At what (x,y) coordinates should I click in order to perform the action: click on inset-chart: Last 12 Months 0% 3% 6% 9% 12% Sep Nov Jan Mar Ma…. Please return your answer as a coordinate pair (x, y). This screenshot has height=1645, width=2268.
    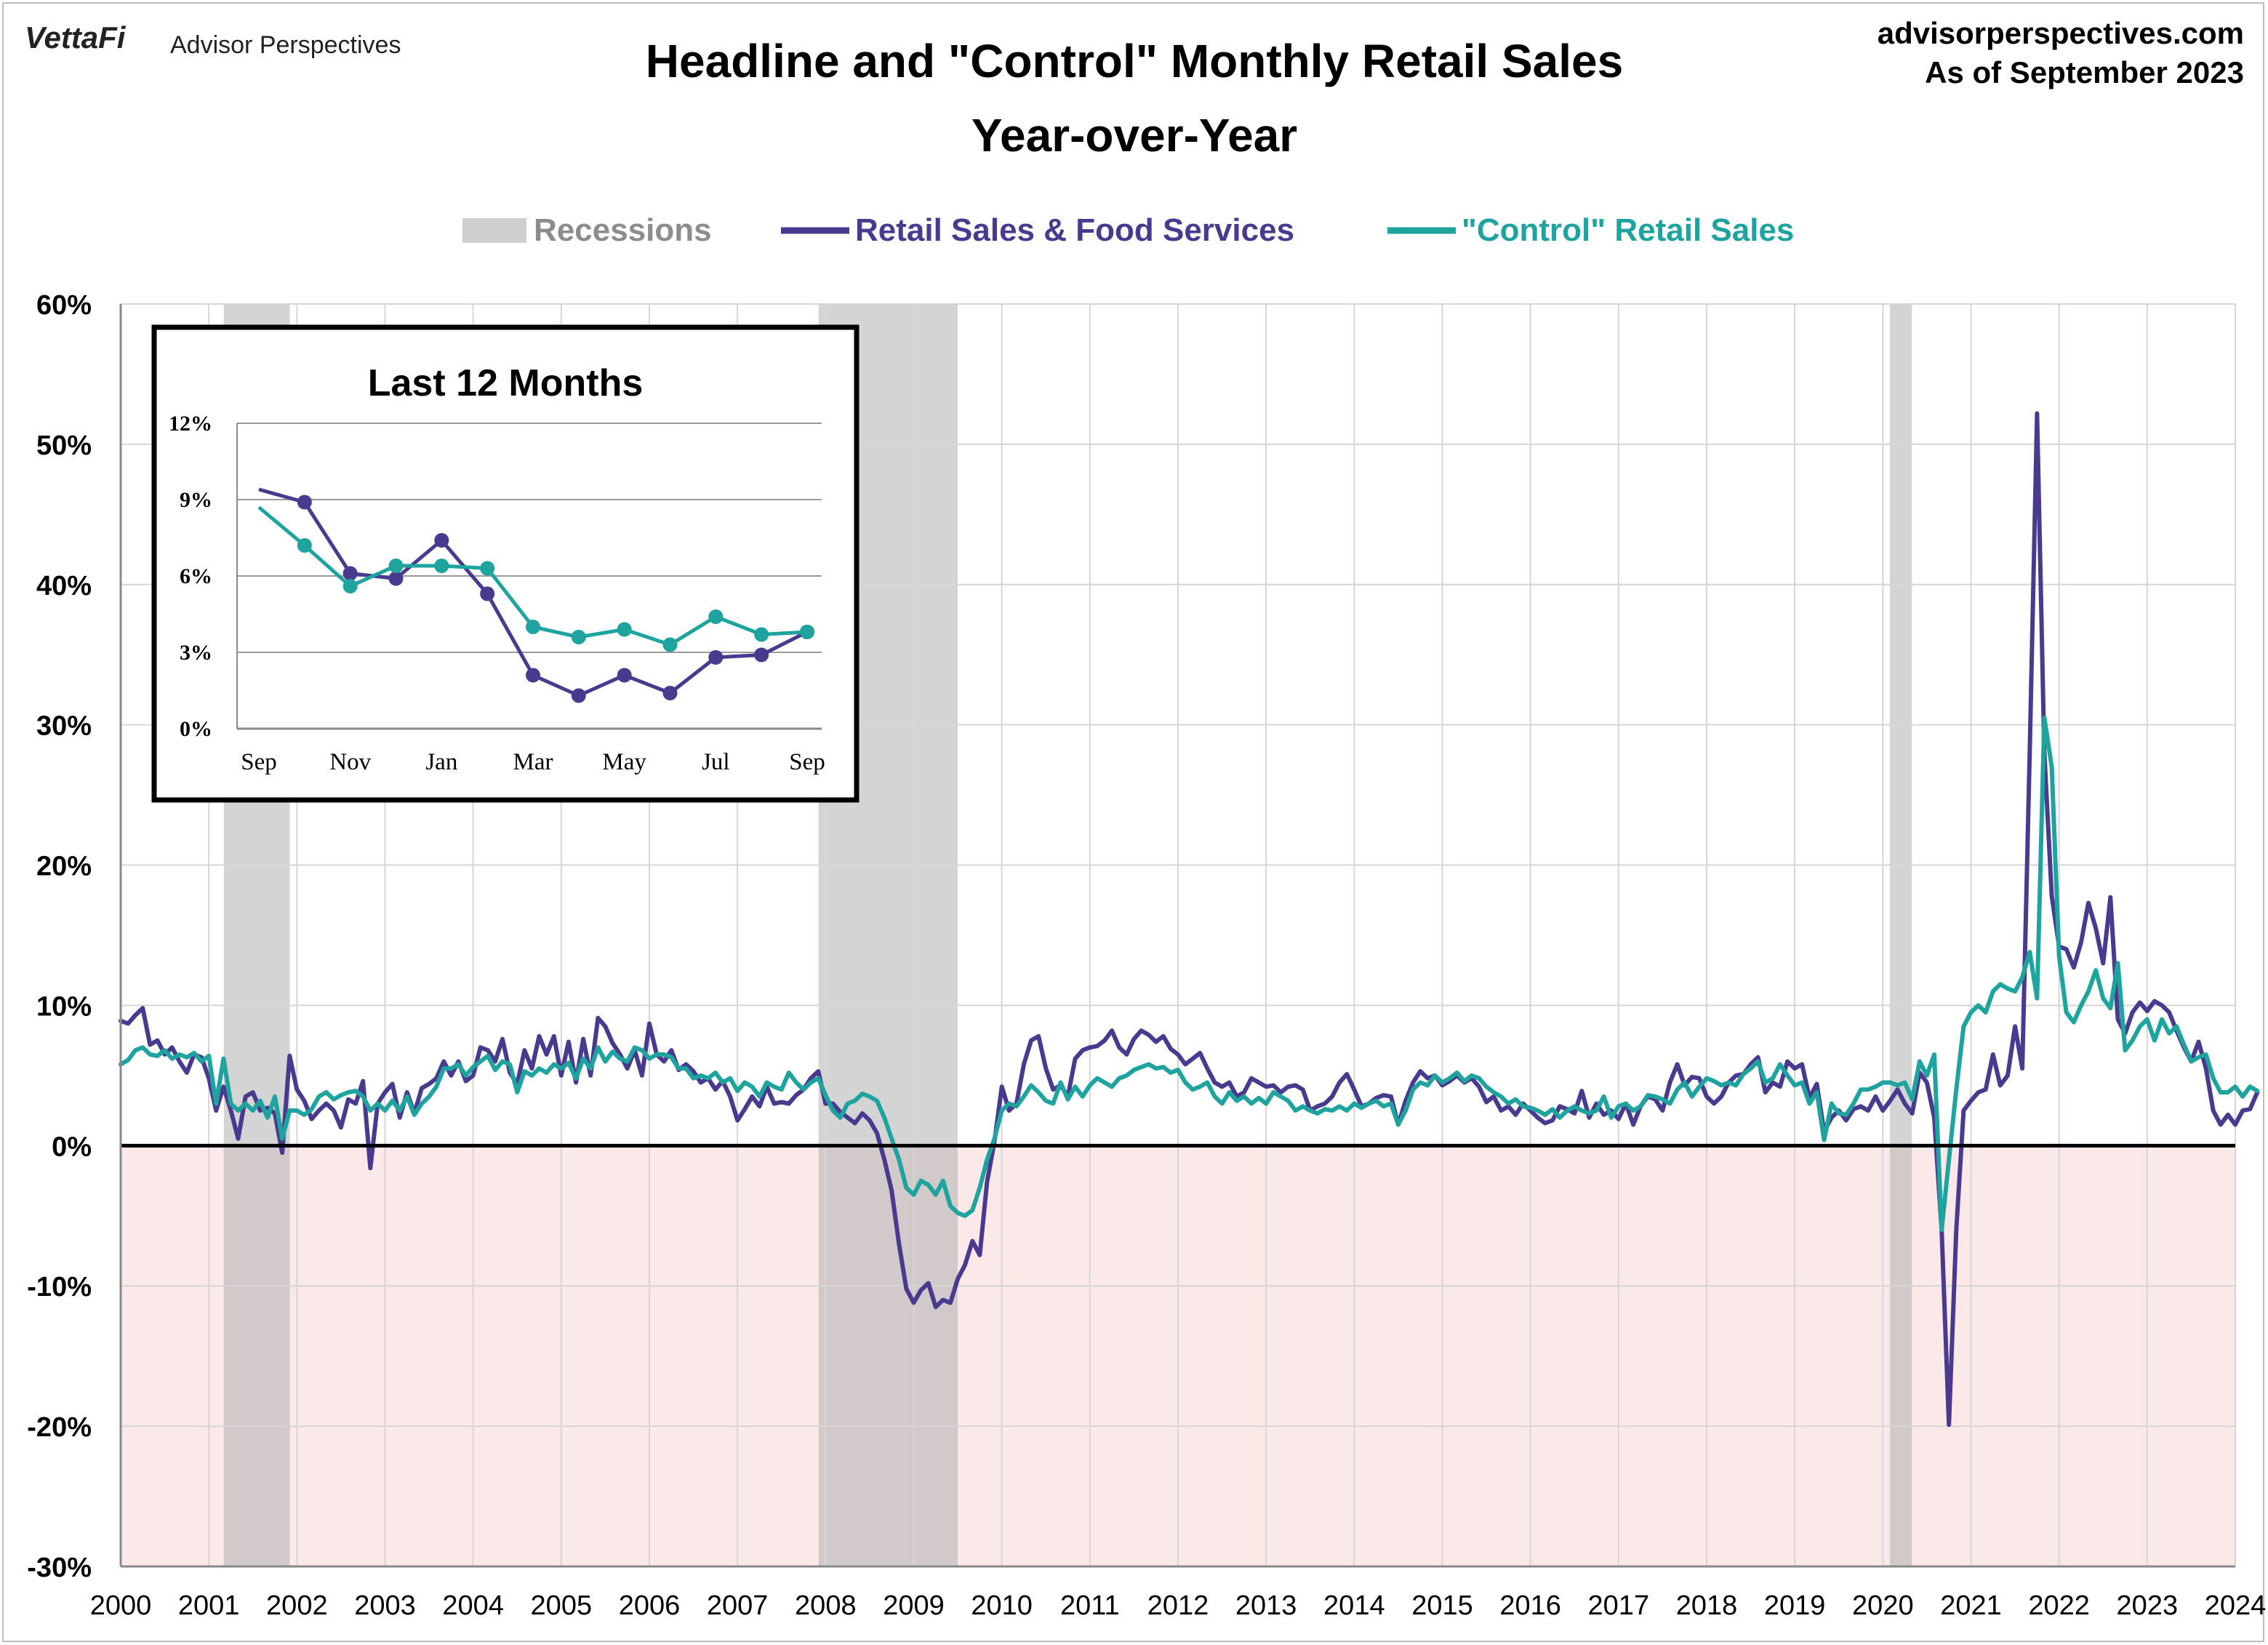
    Looking at the image, I should click on (505, 563).